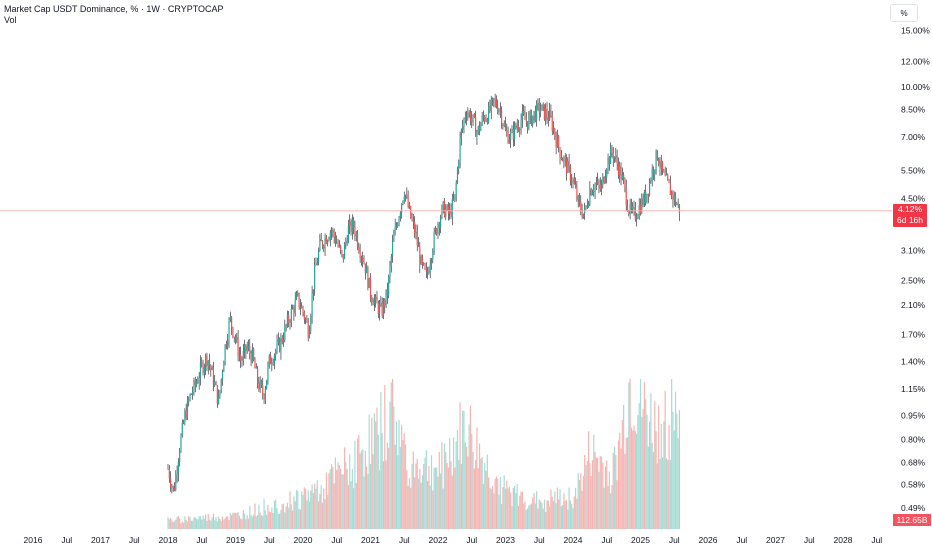  Describe the element at coordinates (708, 540) in the screenshot. I see `time-axis-tick-label: 2026` at that location.